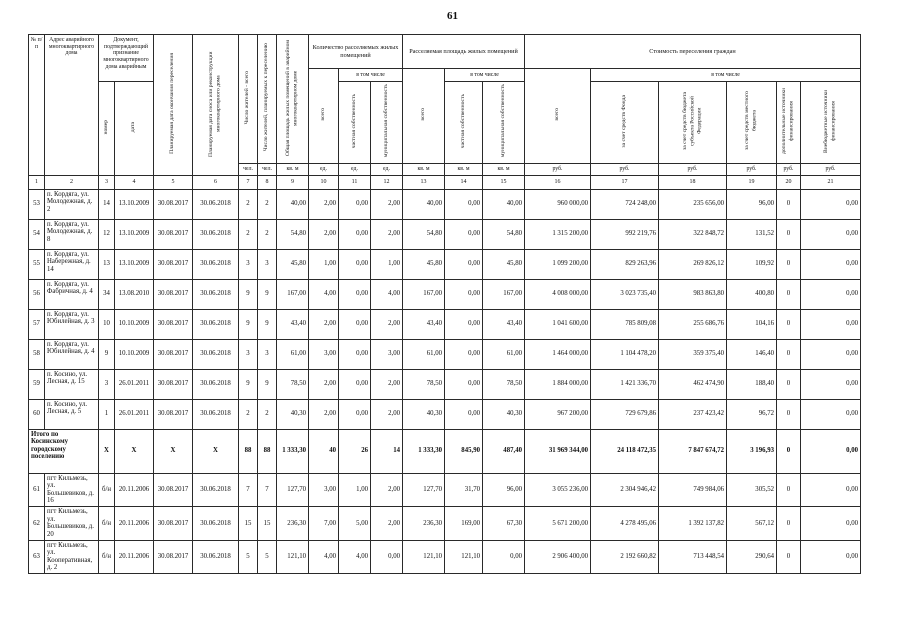 This screenshot has height=640, width=905. Describe the element at coordinates (173, 182) in the screenshot. I see `column-number: 5` at that location.